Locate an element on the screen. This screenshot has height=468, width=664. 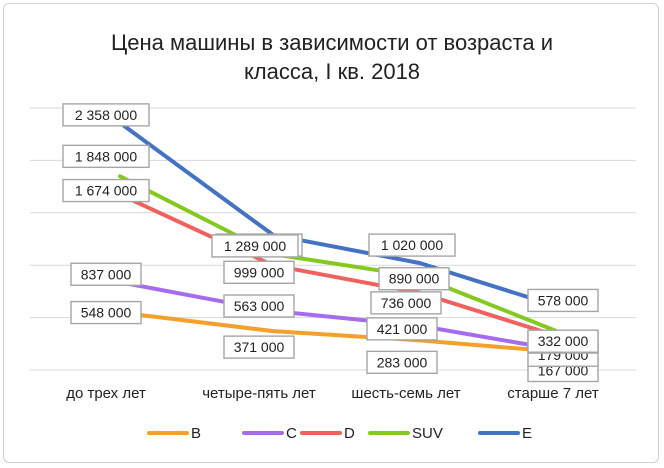
data-label-text: 1 674 000 is located at coordinates (106, 191).